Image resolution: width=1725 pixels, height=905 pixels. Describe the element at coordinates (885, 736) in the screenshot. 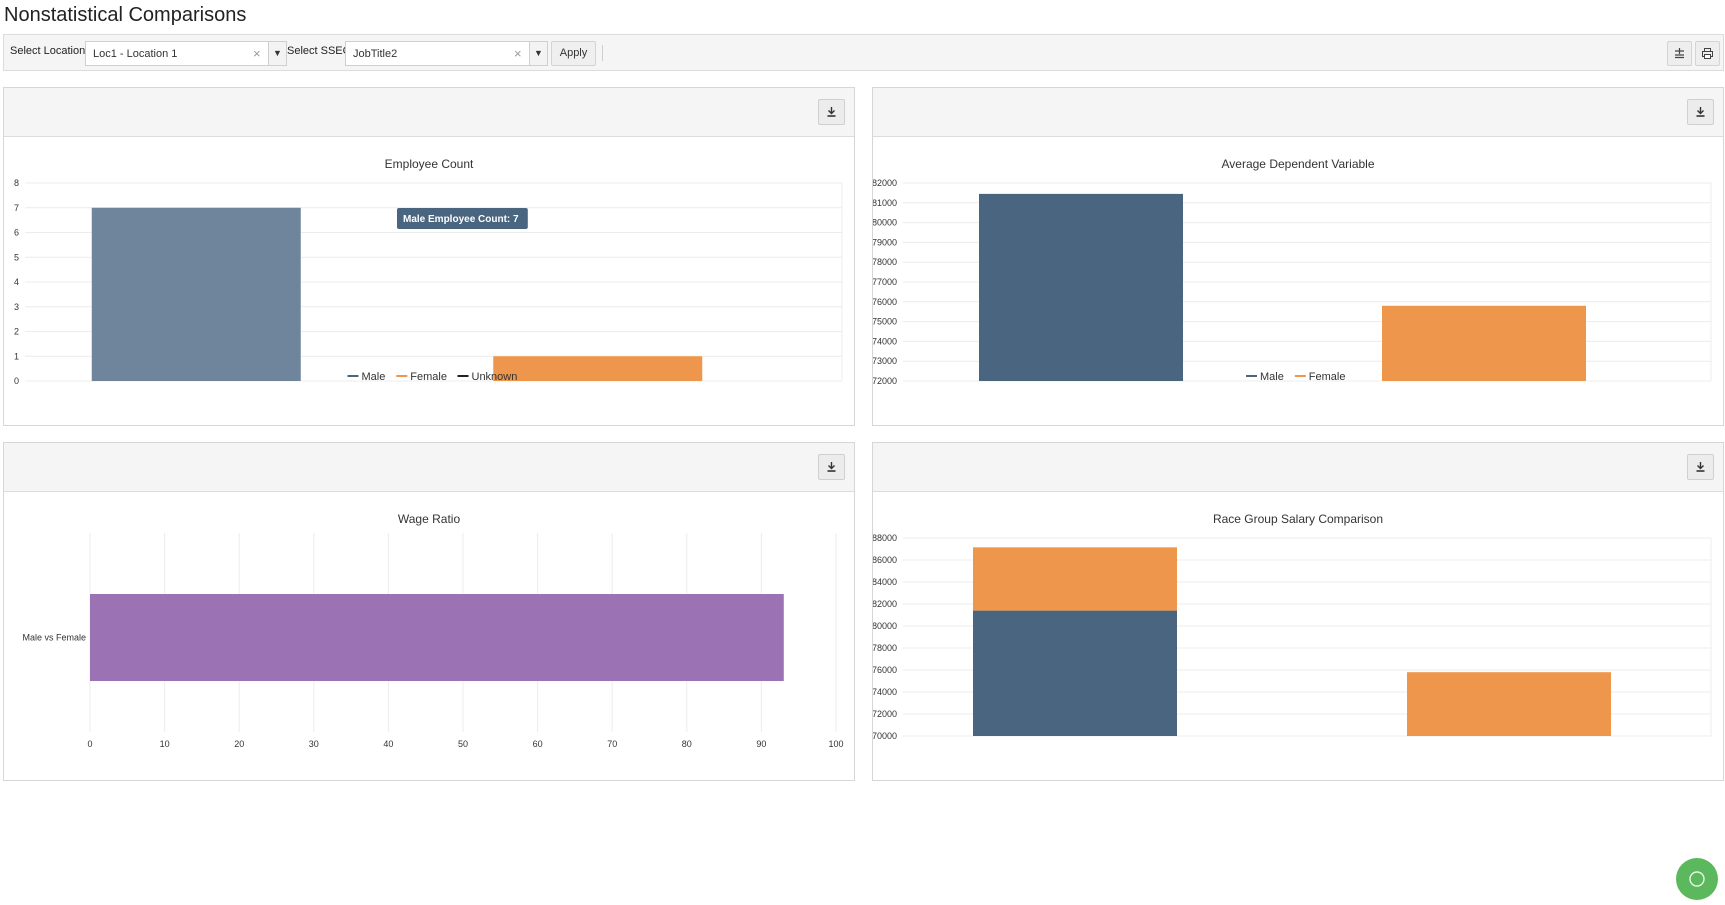

I see `y-tick-label: 70000` at that location.